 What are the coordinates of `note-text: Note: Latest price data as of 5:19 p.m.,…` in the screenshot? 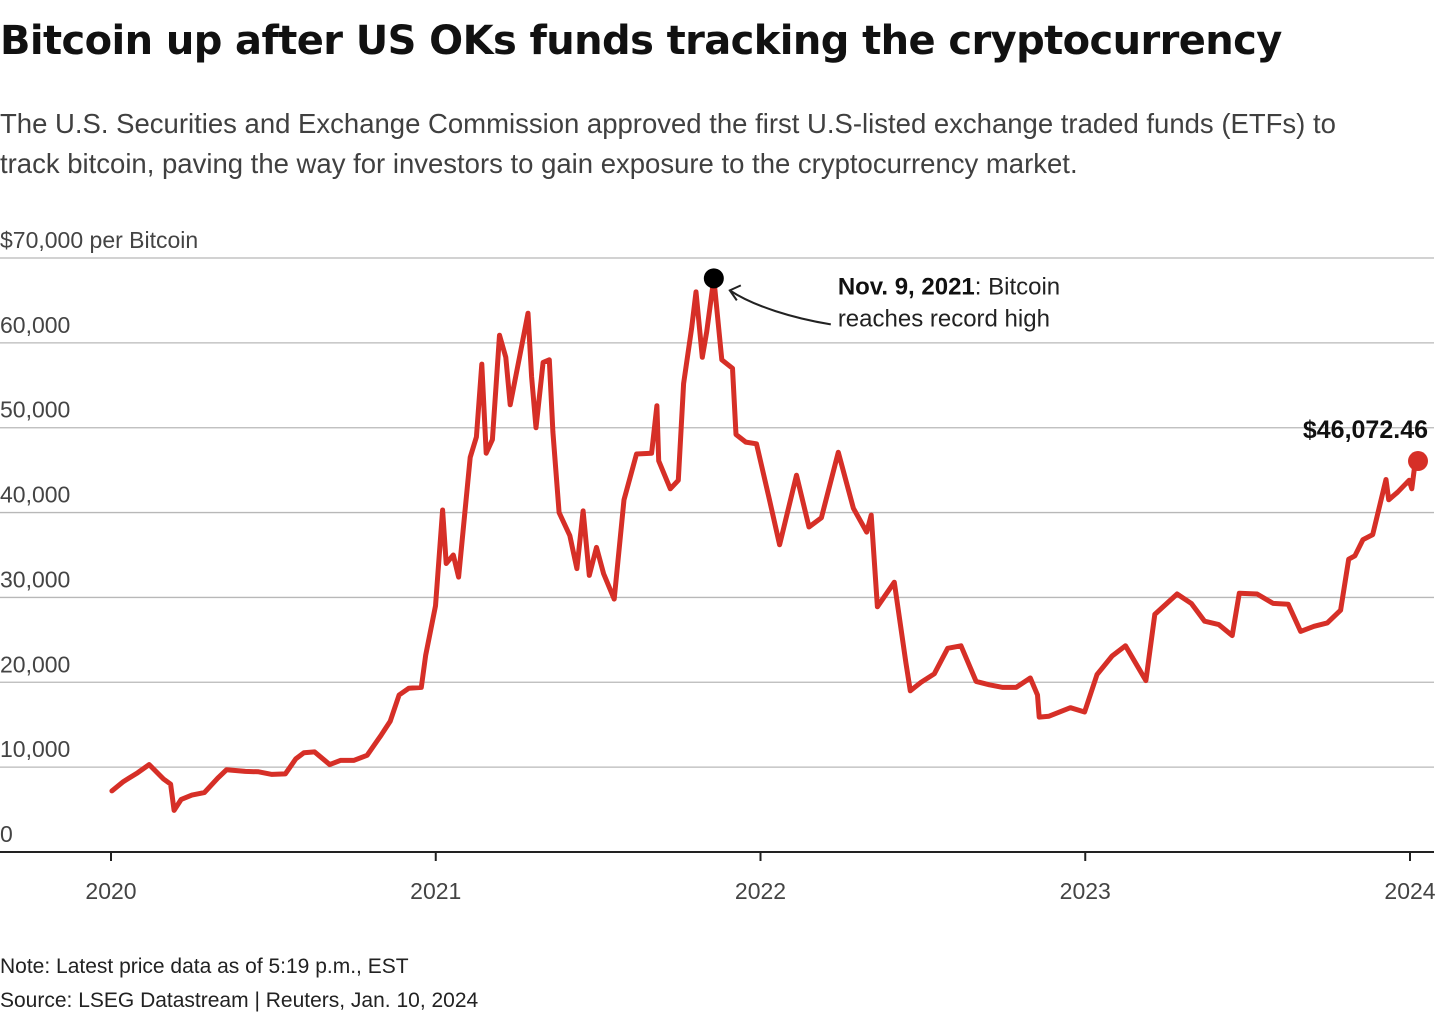 It's located at (204, 966).